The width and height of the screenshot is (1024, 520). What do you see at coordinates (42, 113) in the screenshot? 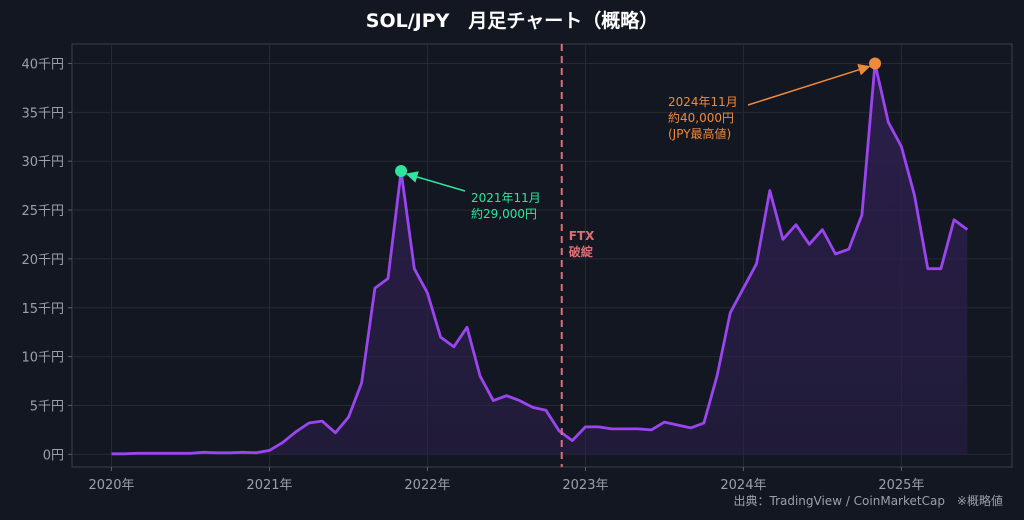
I see `y-tick-label: 35千円` at bounding box center [42, 113].